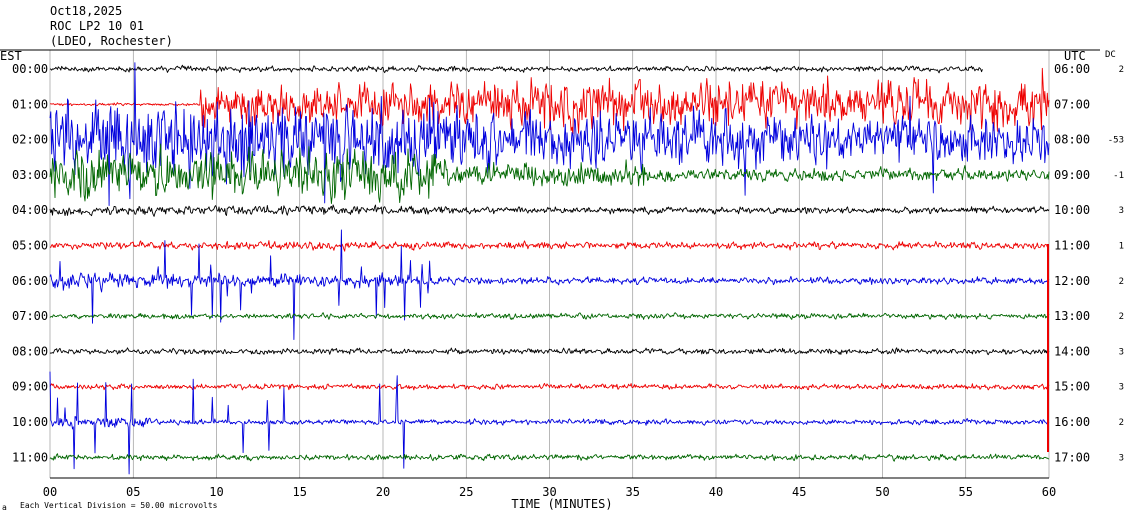 The width and height of the screenshot is (1130, 519). Describe the element at coordinates (1072, 246) in the screenshot. I see `utc-time-label: 11:00` at that location.